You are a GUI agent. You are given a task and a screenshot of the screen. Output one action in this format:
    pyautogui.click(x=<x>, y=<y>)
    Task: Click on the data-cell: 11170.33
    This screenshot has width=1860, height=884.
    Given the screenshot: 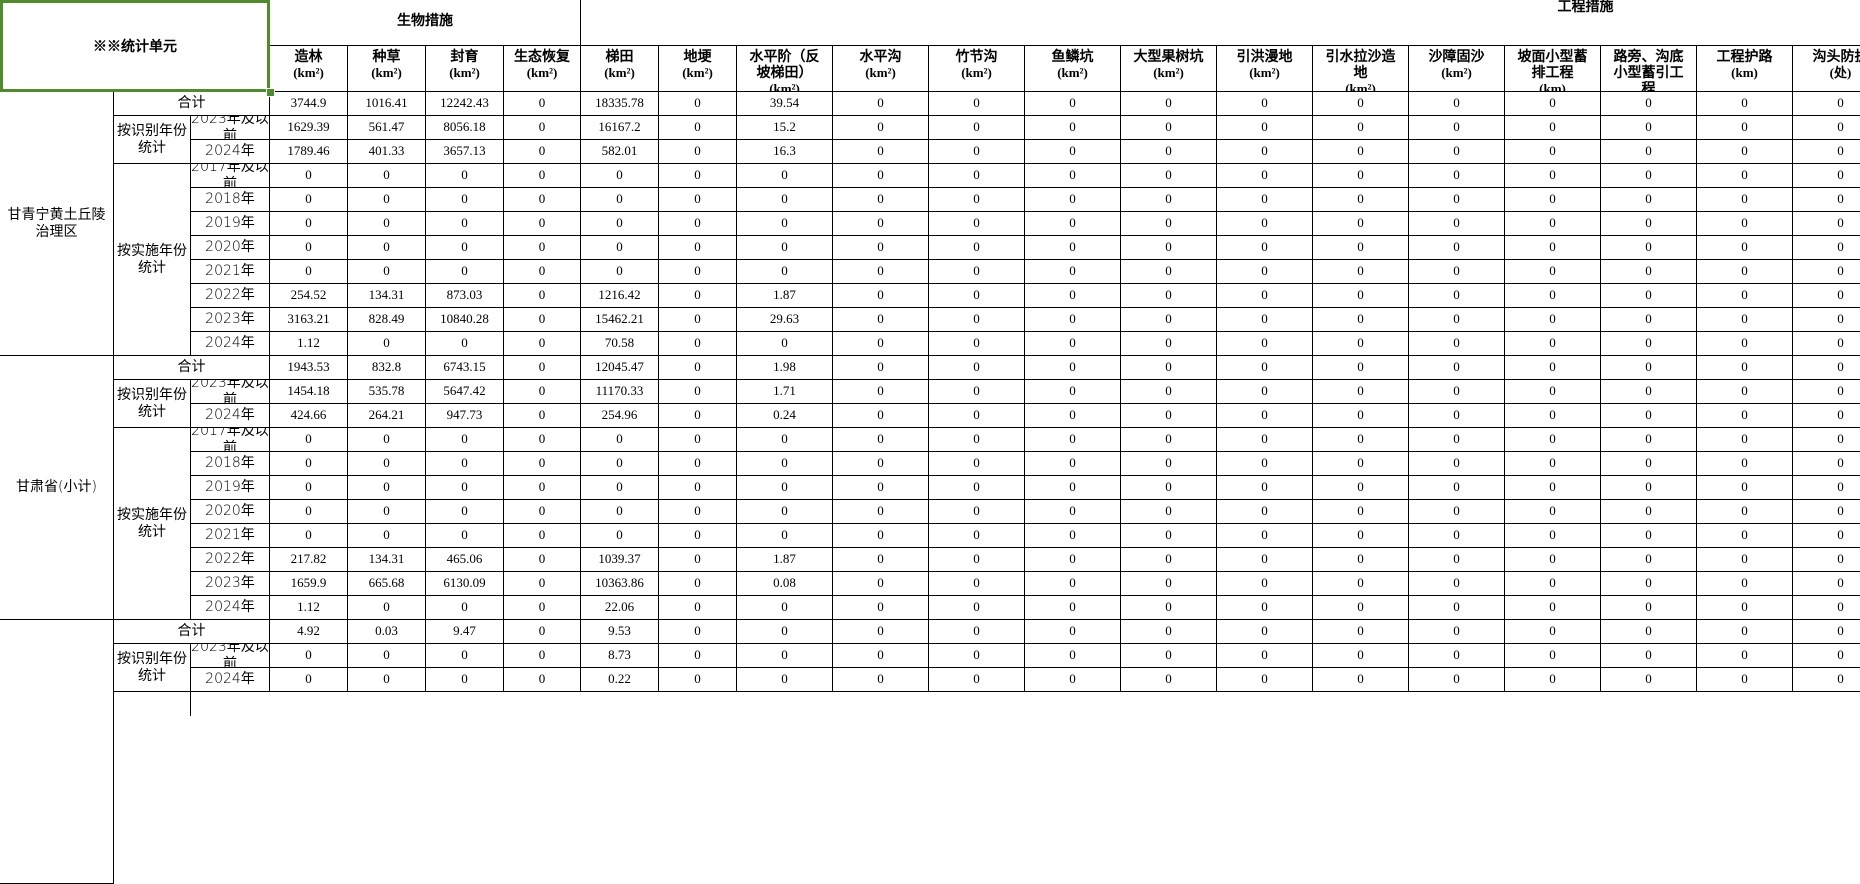 What is the action you would take?
    pyautogui.click(x=620, y=392)
    